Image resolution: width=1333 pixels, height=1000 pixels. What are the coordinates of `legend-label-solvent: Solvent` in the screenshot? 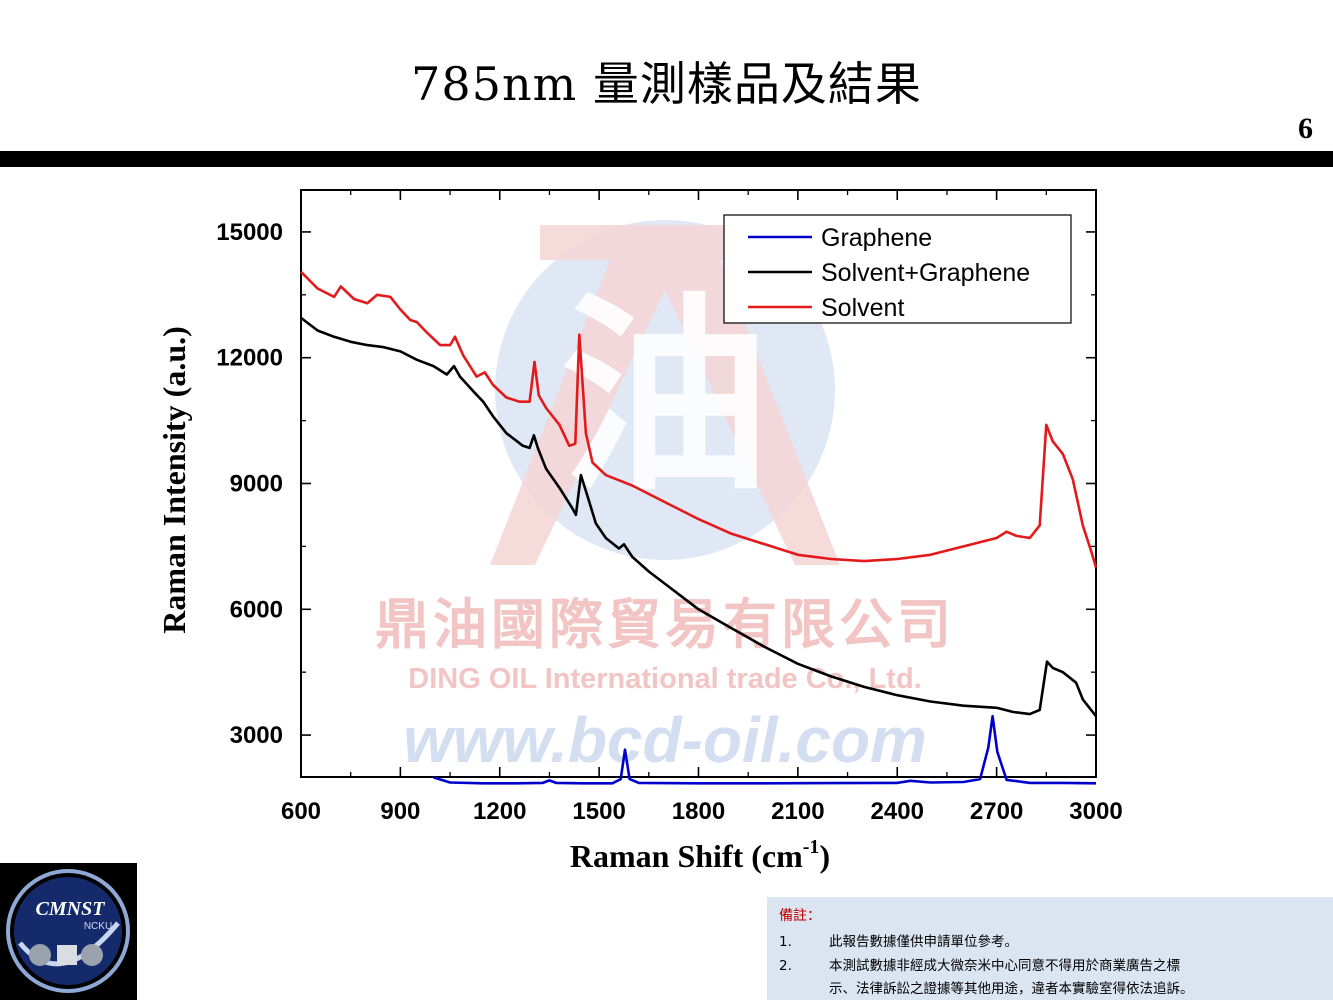 It's located at (862, 308).